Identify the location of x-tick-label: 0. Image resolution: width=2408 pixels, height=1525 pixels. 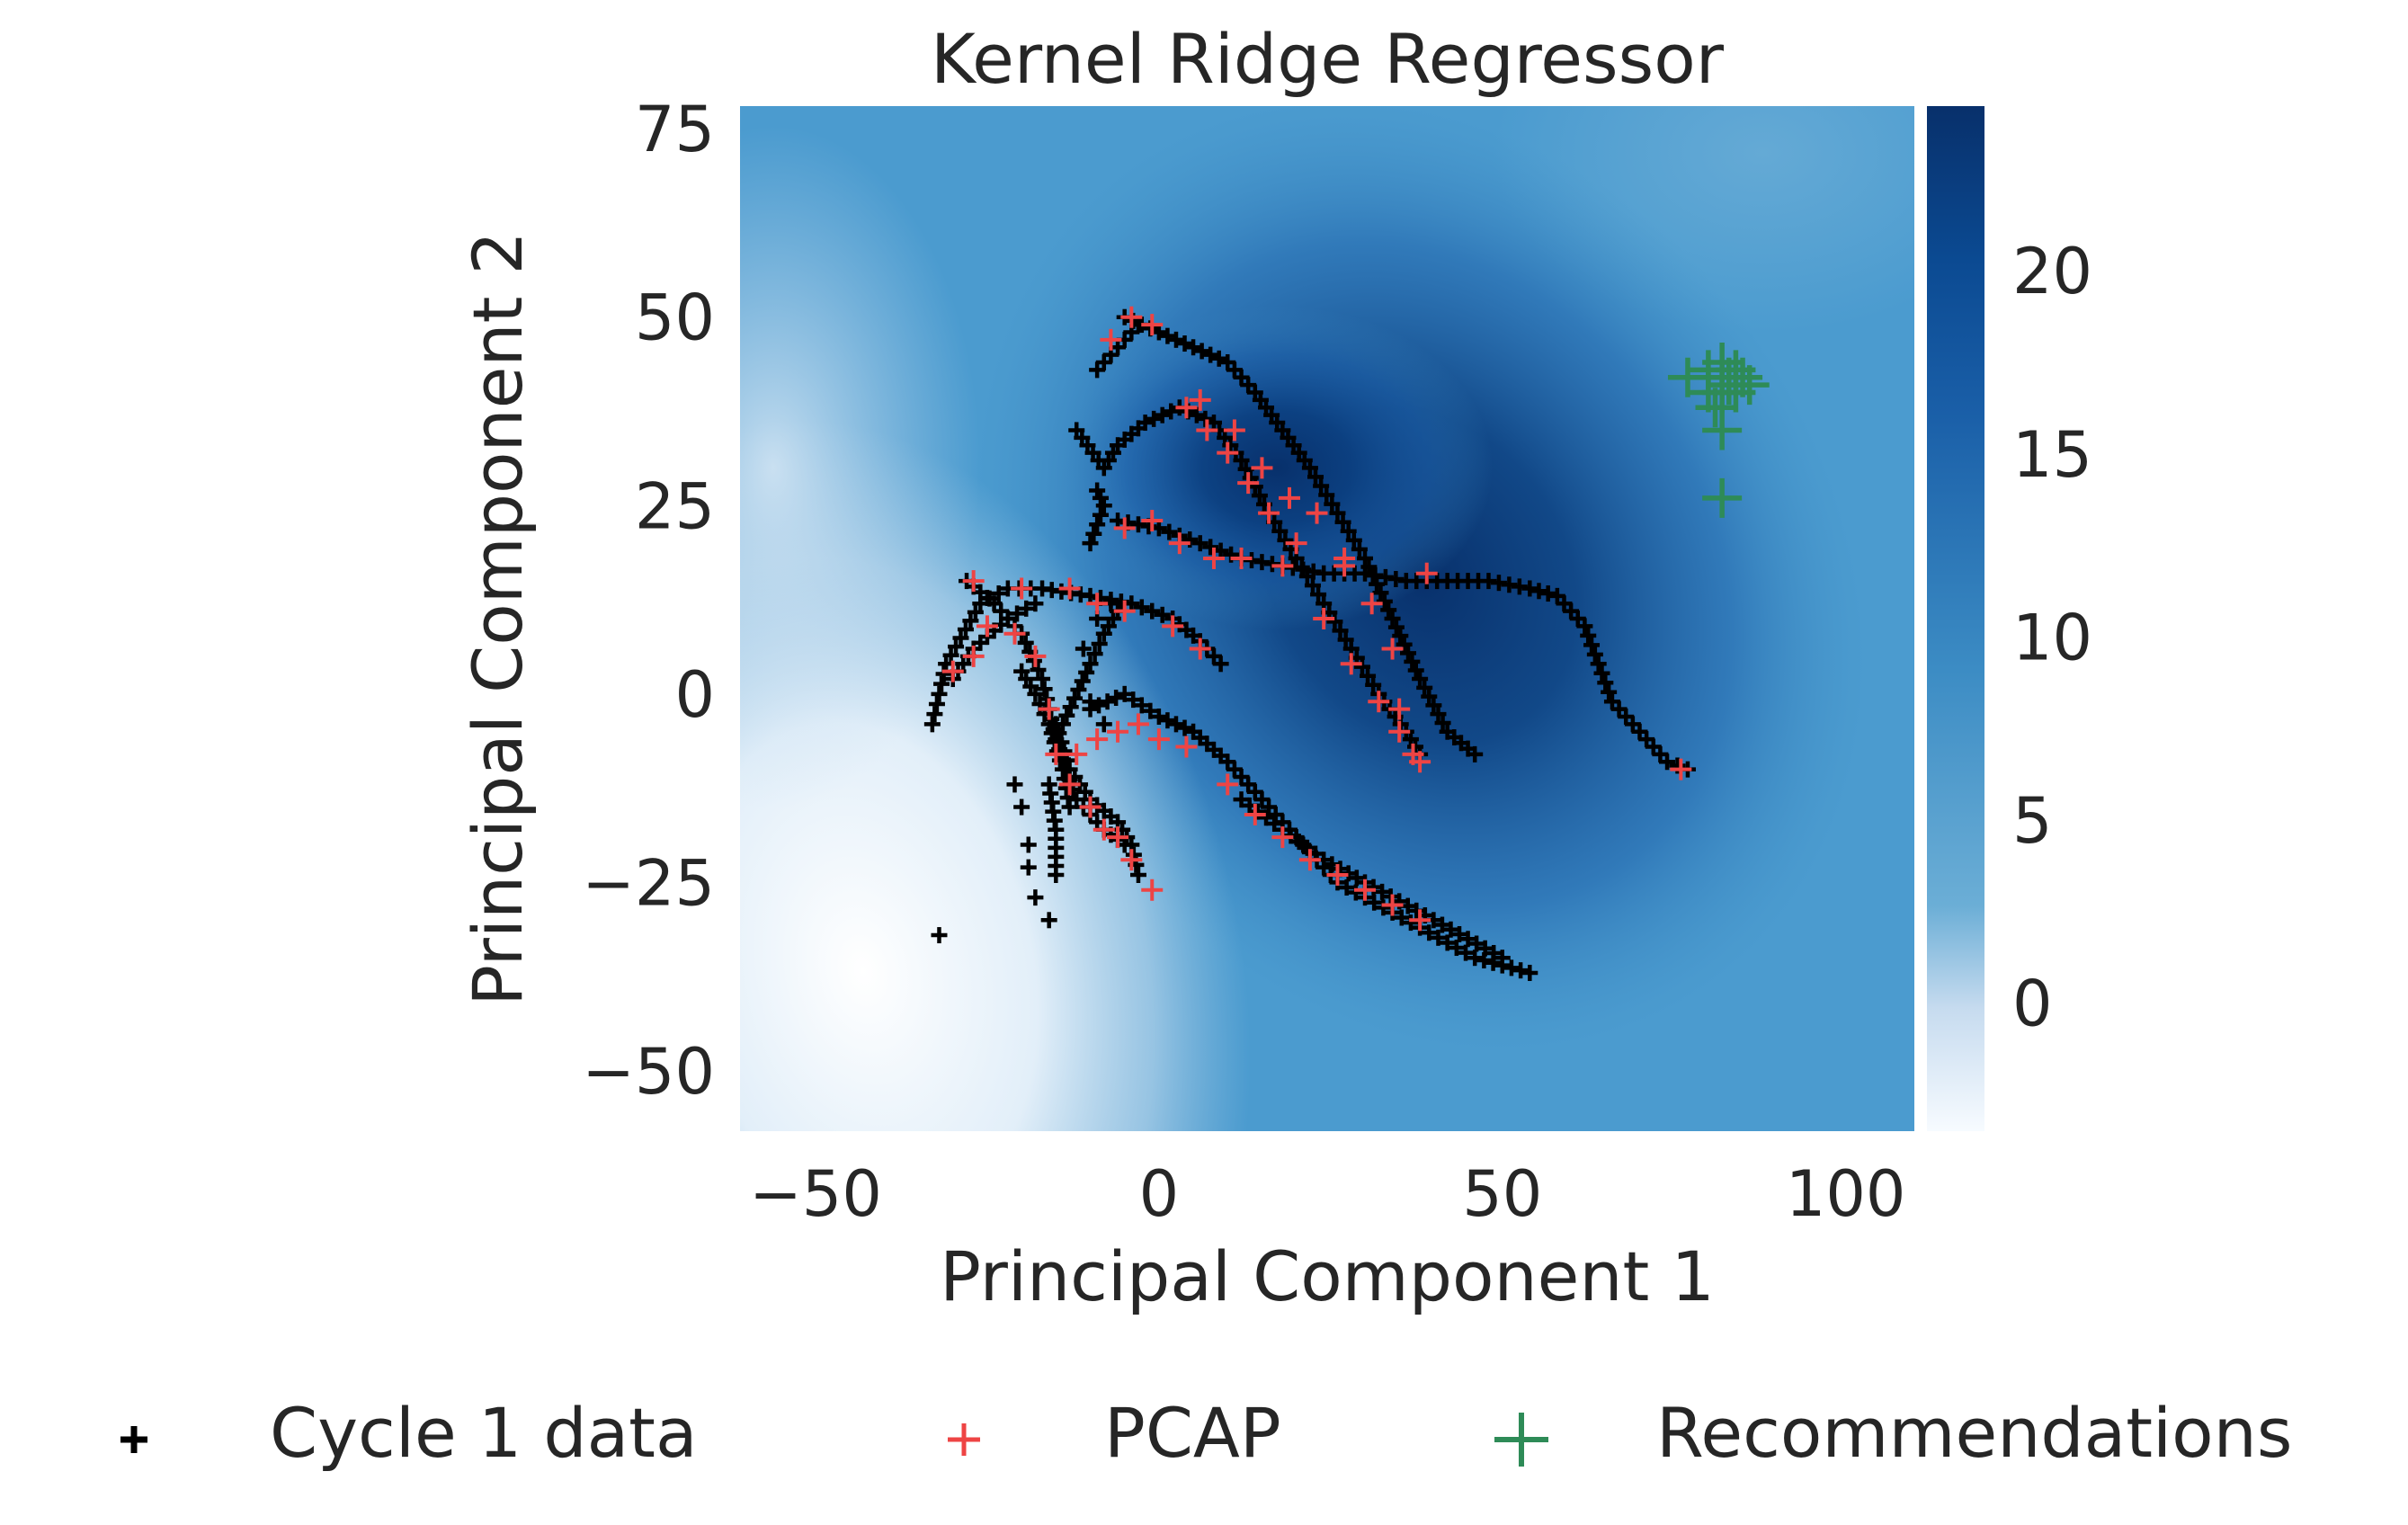
(1159, 1194).